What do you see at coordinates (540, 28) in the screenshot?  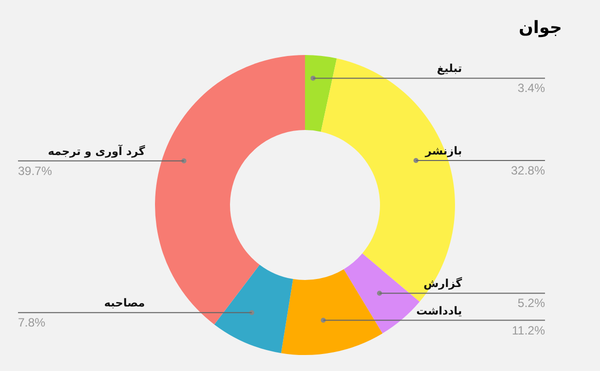 I see `chart-title: جوان` at bounding box center [540, 28].